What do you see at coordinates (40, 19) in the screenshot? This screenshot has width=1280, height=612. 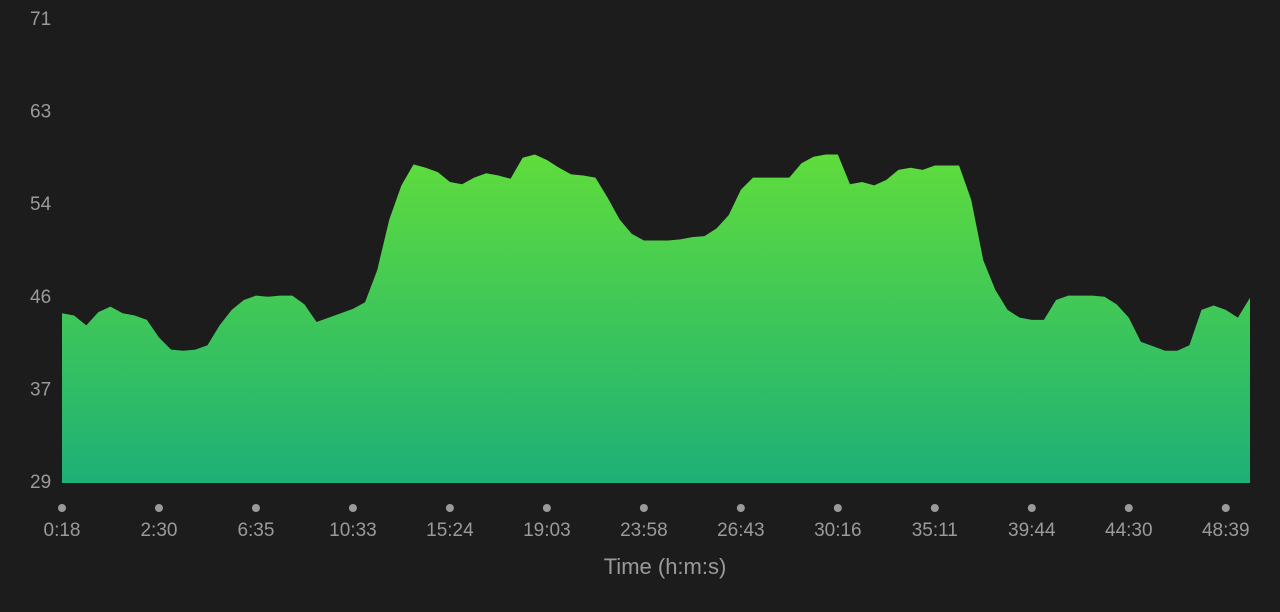 I see `y-tick-label: 71` at bounding box center [40, 19].